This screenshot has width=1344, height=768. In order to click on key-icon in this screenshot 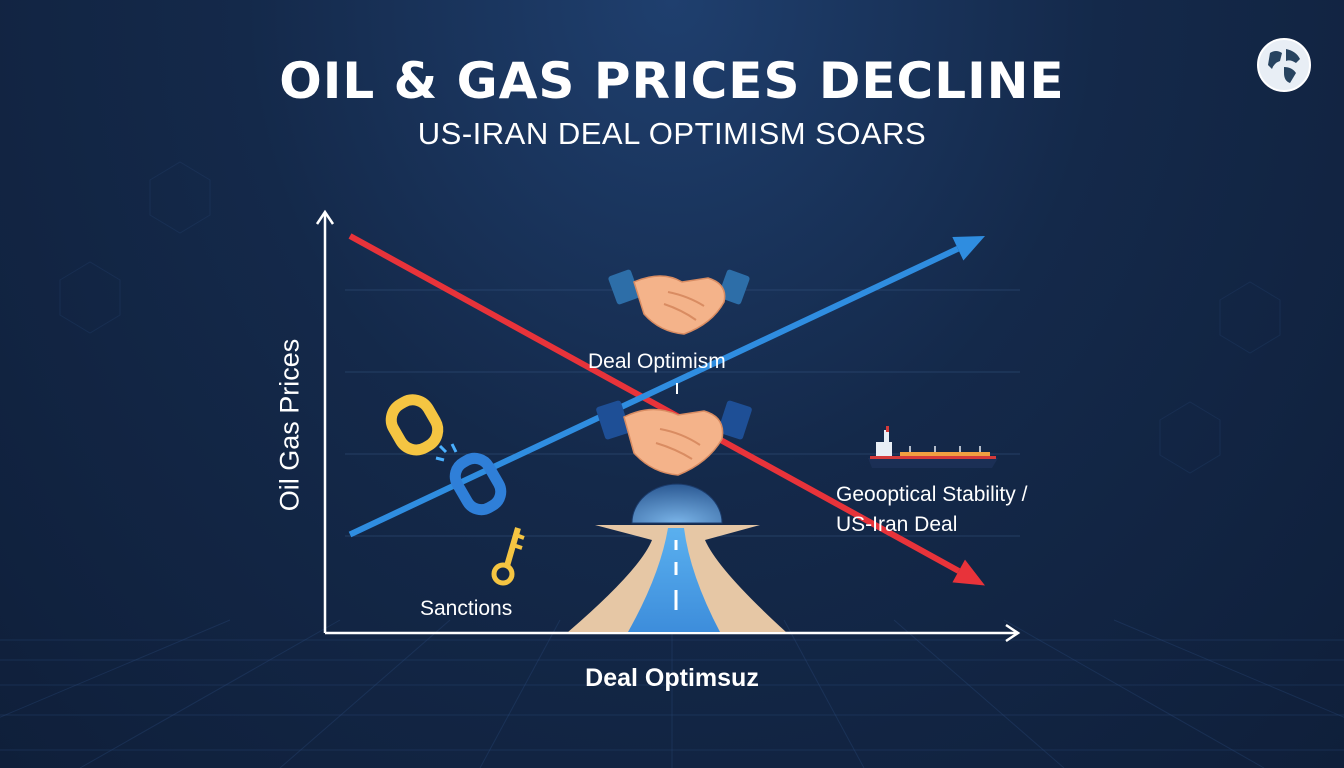, I will do `click(508, 556)`.